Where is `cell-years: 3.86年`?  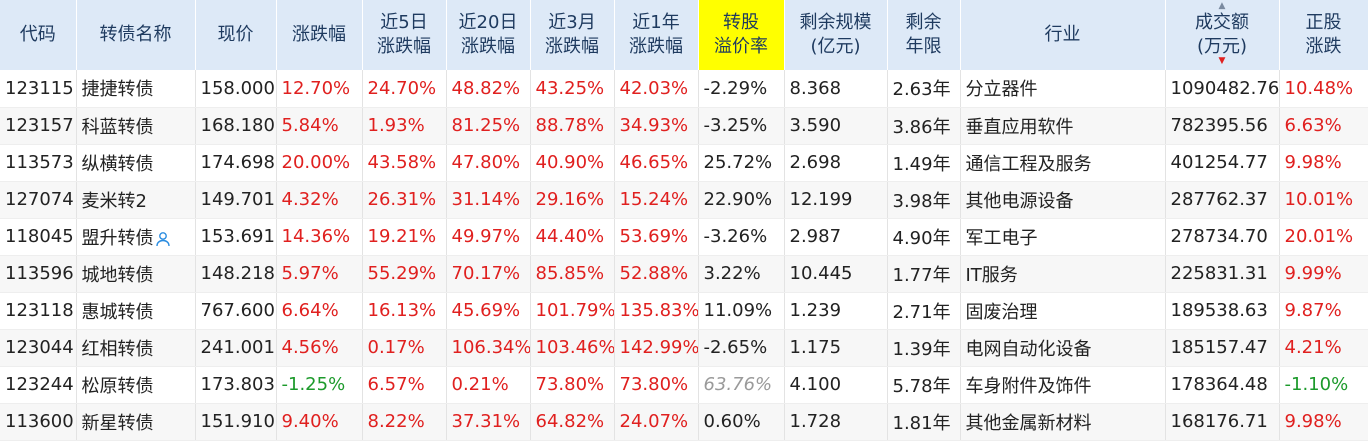
cell-years: 3.86年 is located at coordinates (924, 126).